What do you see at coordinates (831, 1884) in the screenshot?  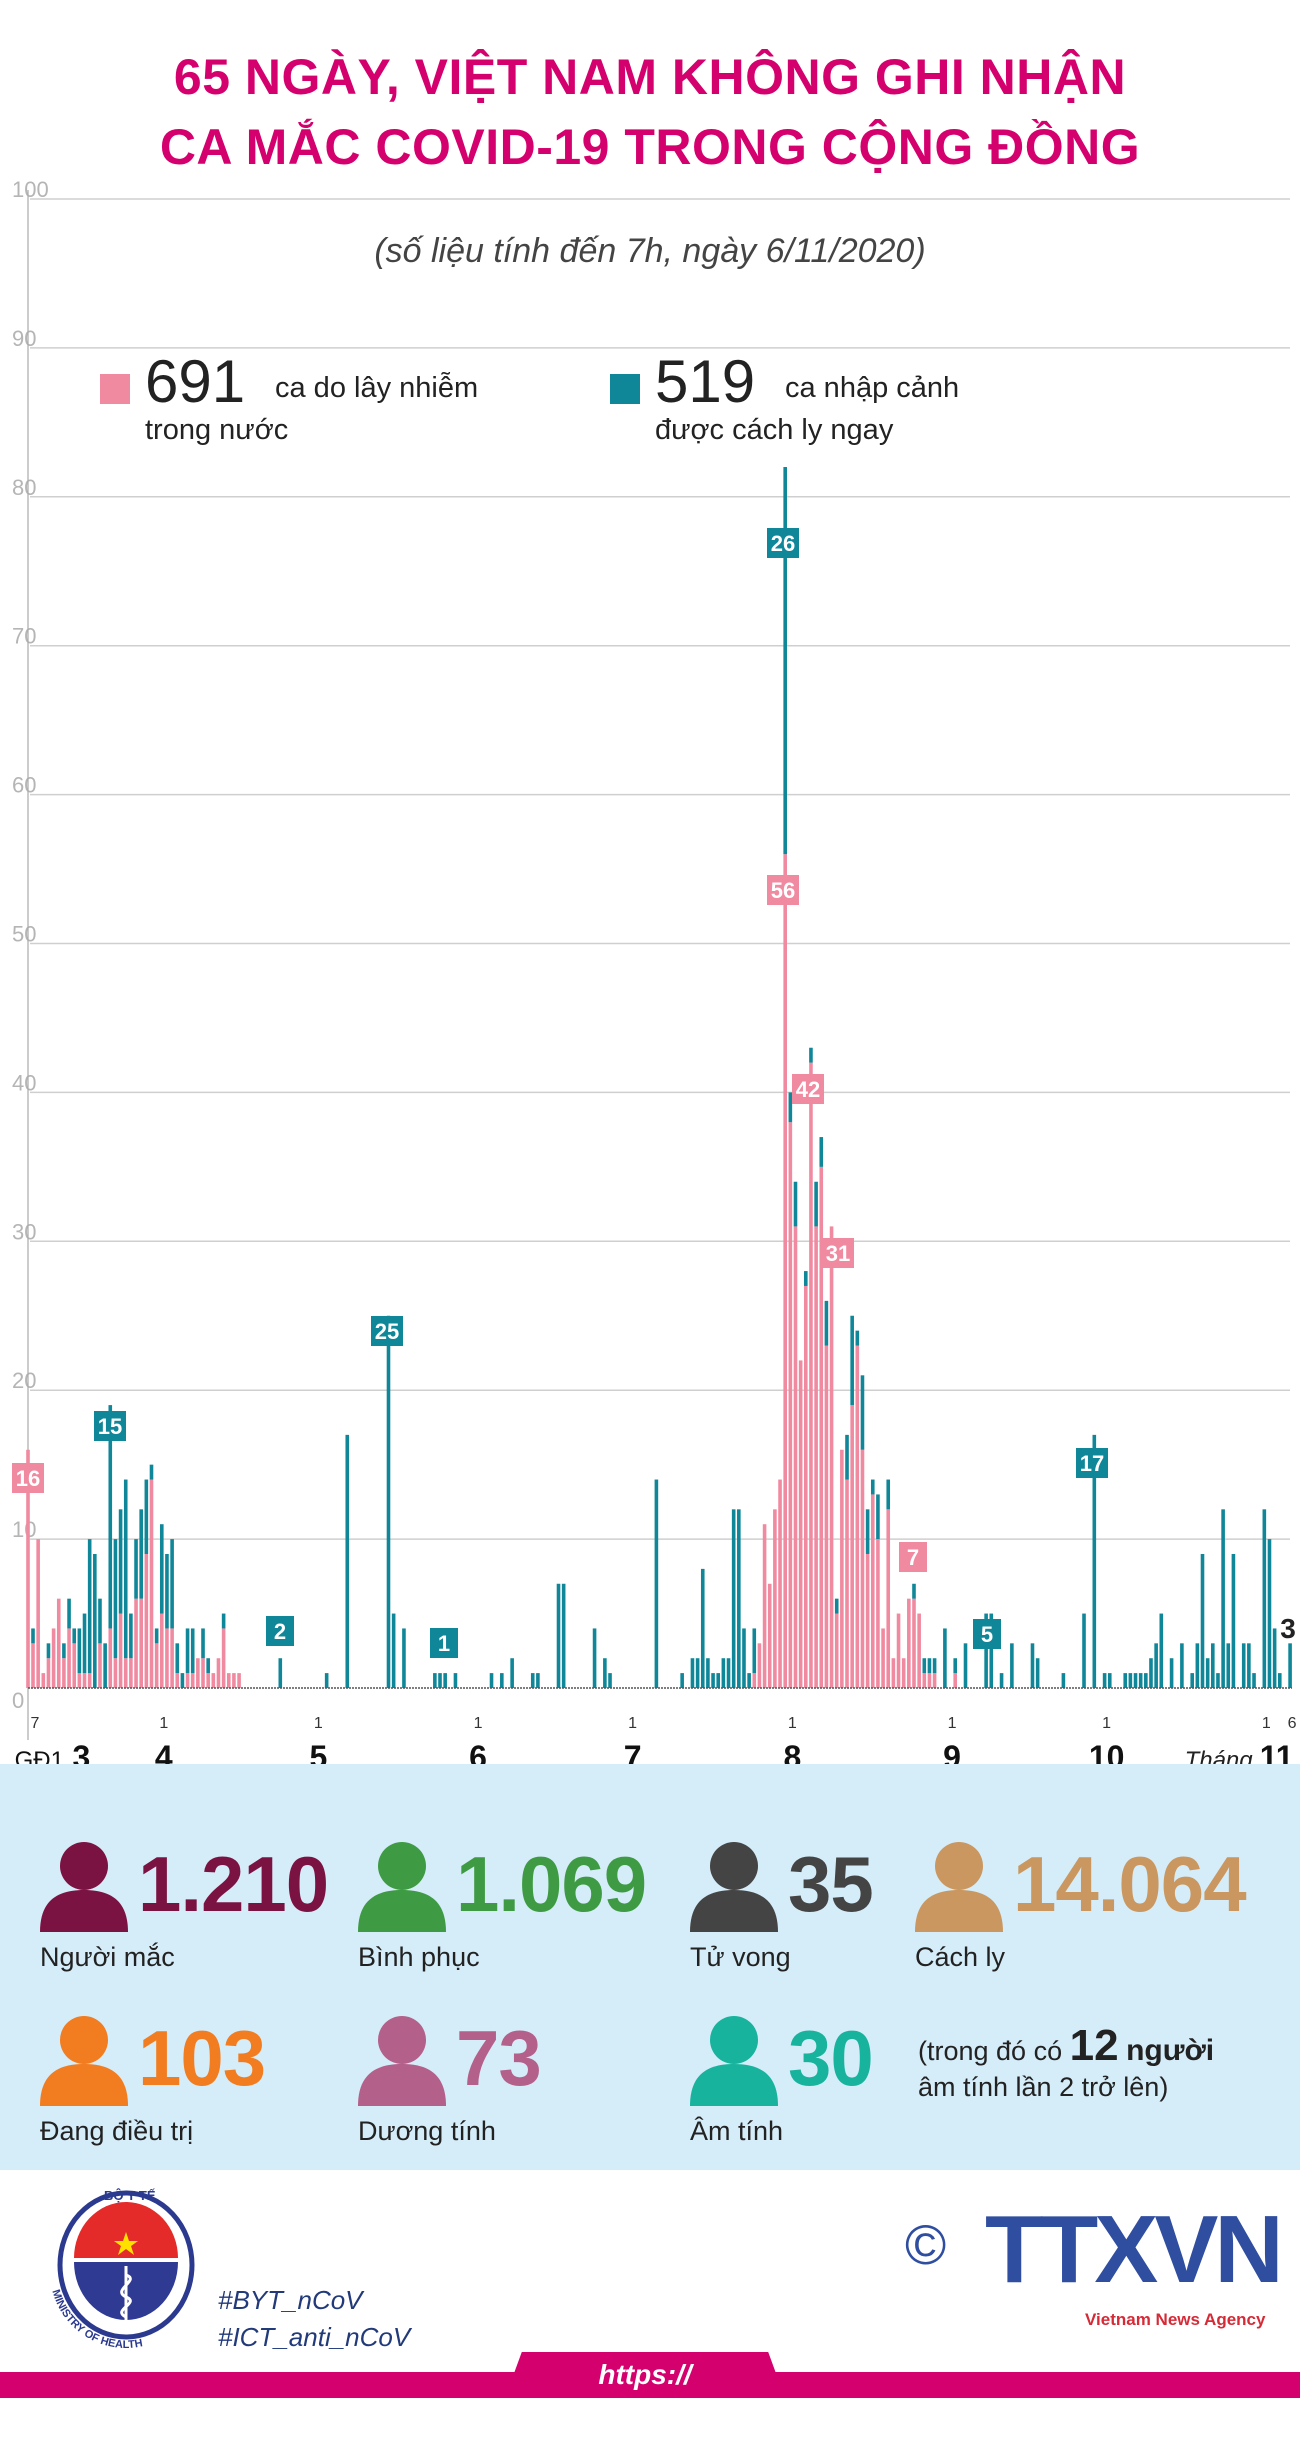 I see `stat-value: 35` at bounding box center [831, 1884].